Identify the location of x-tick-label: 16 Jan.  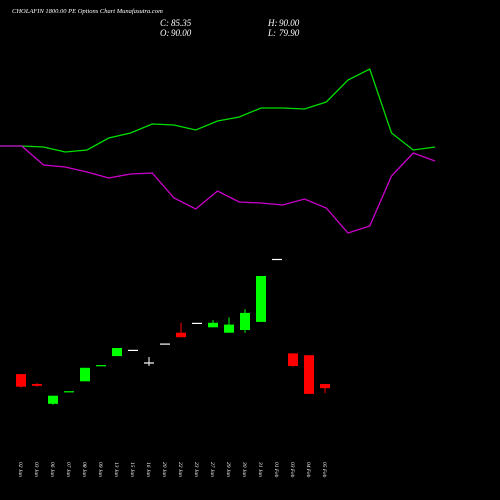
(148, 469).